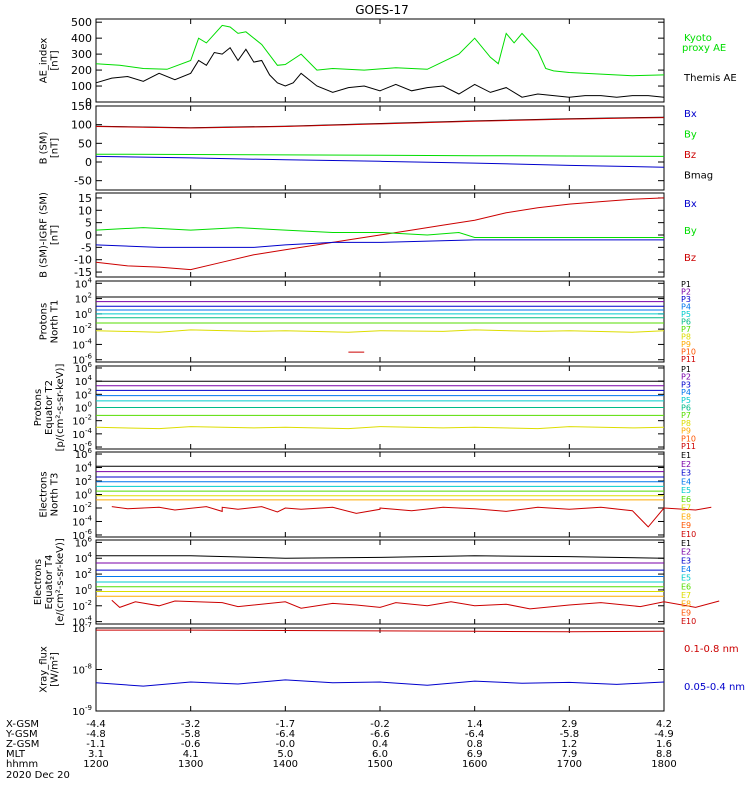 Image resolution: width=750 pixels, height=800 pixels. What do you see at coordinates (81, 38) in the screenshot?
I see `y-tick-label: 400` at bounding box center [81, 38].